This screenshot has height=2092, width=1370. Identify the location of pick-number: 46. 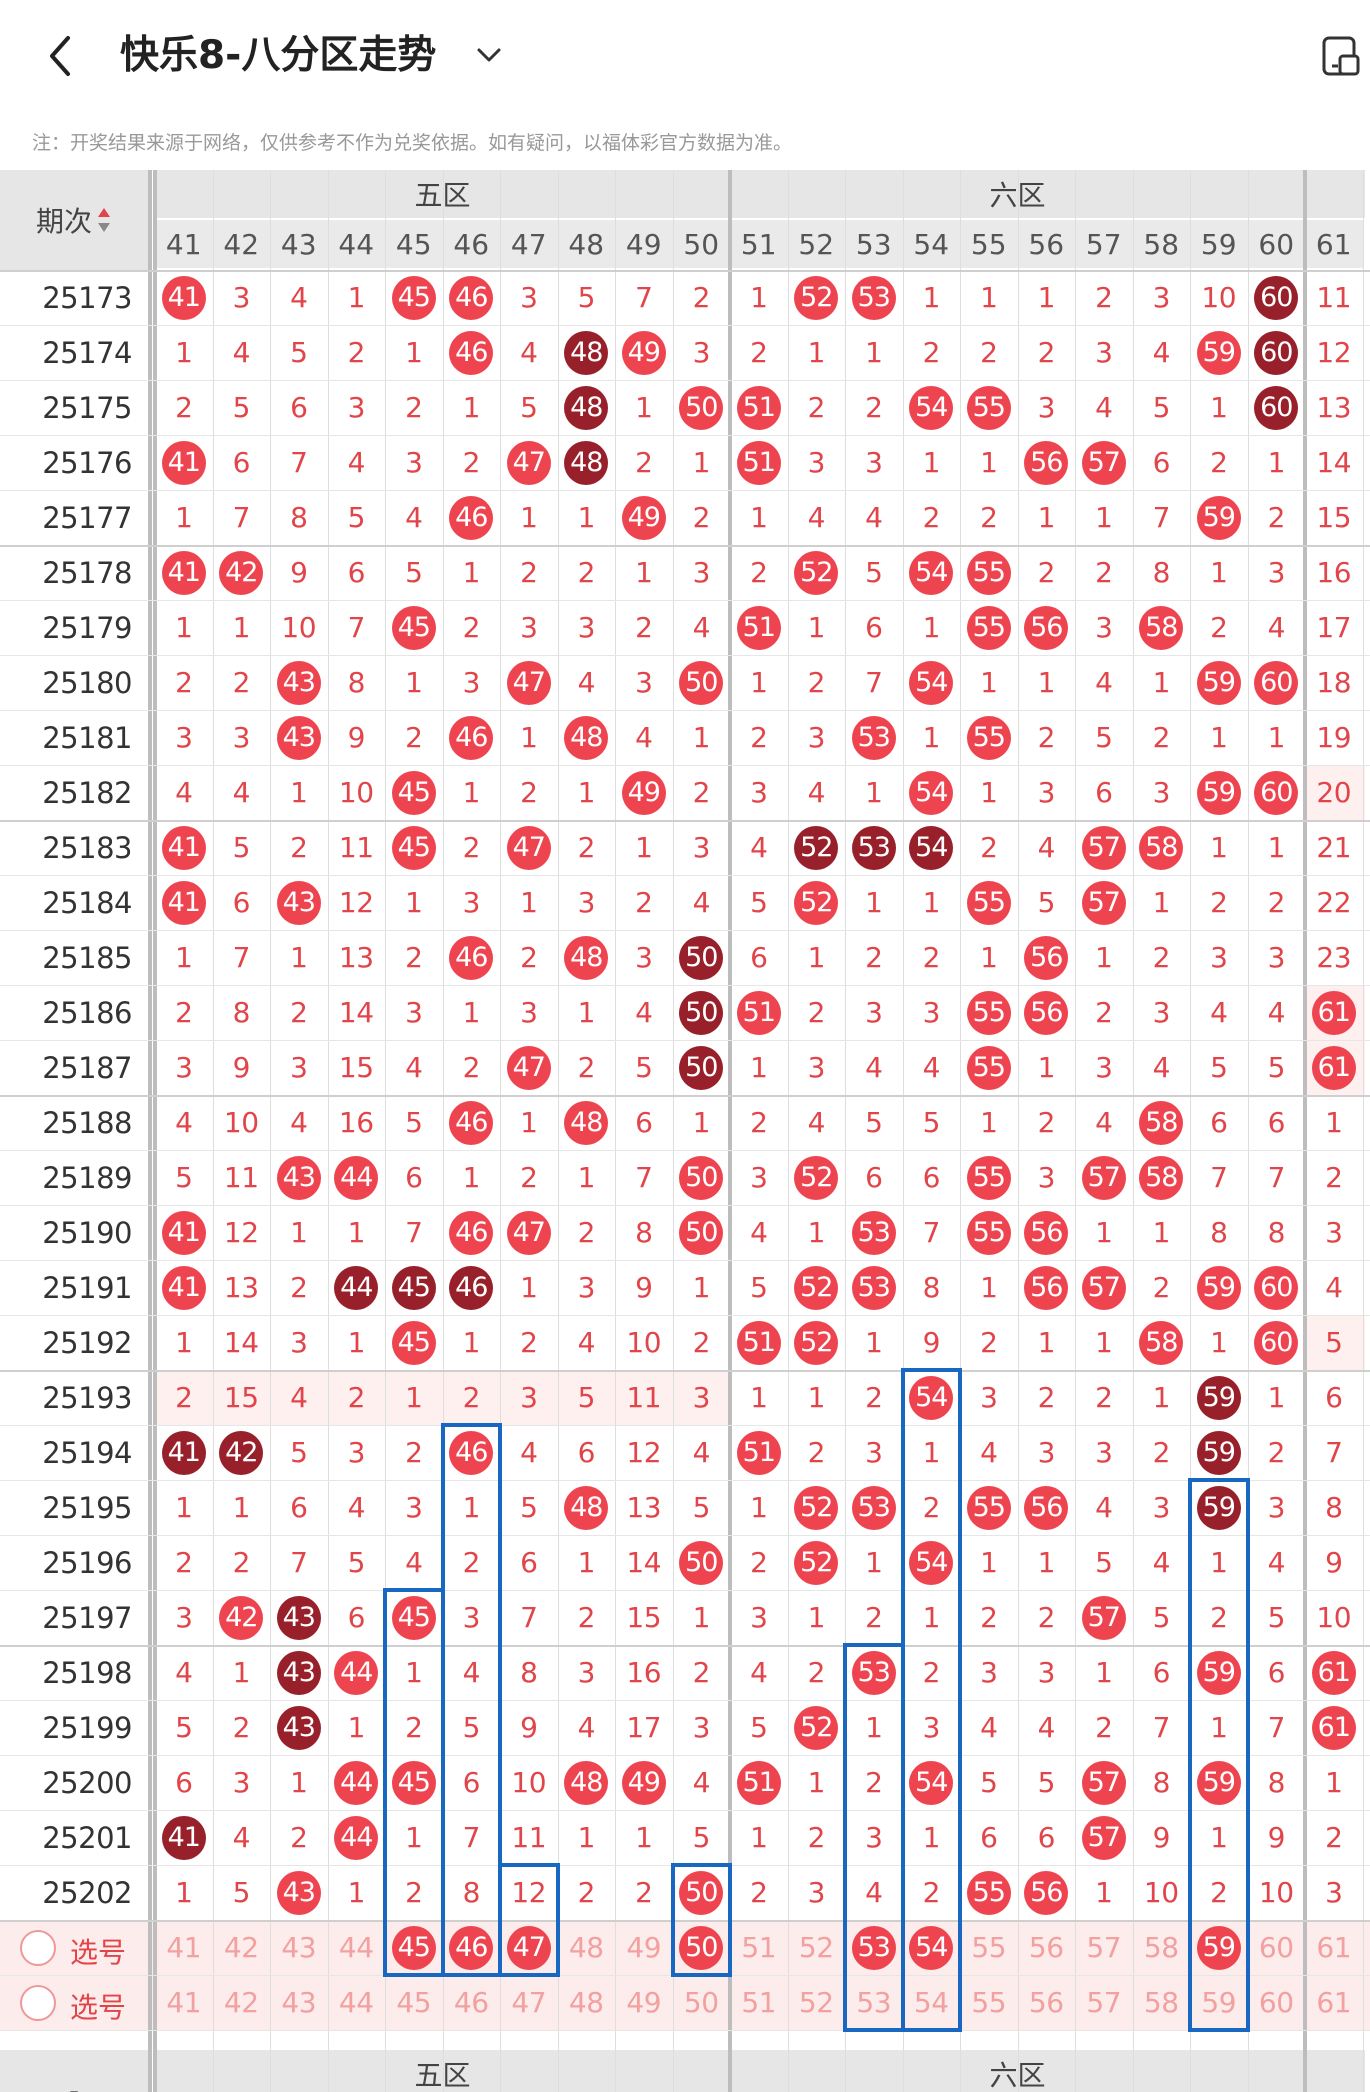
(471, 2002).